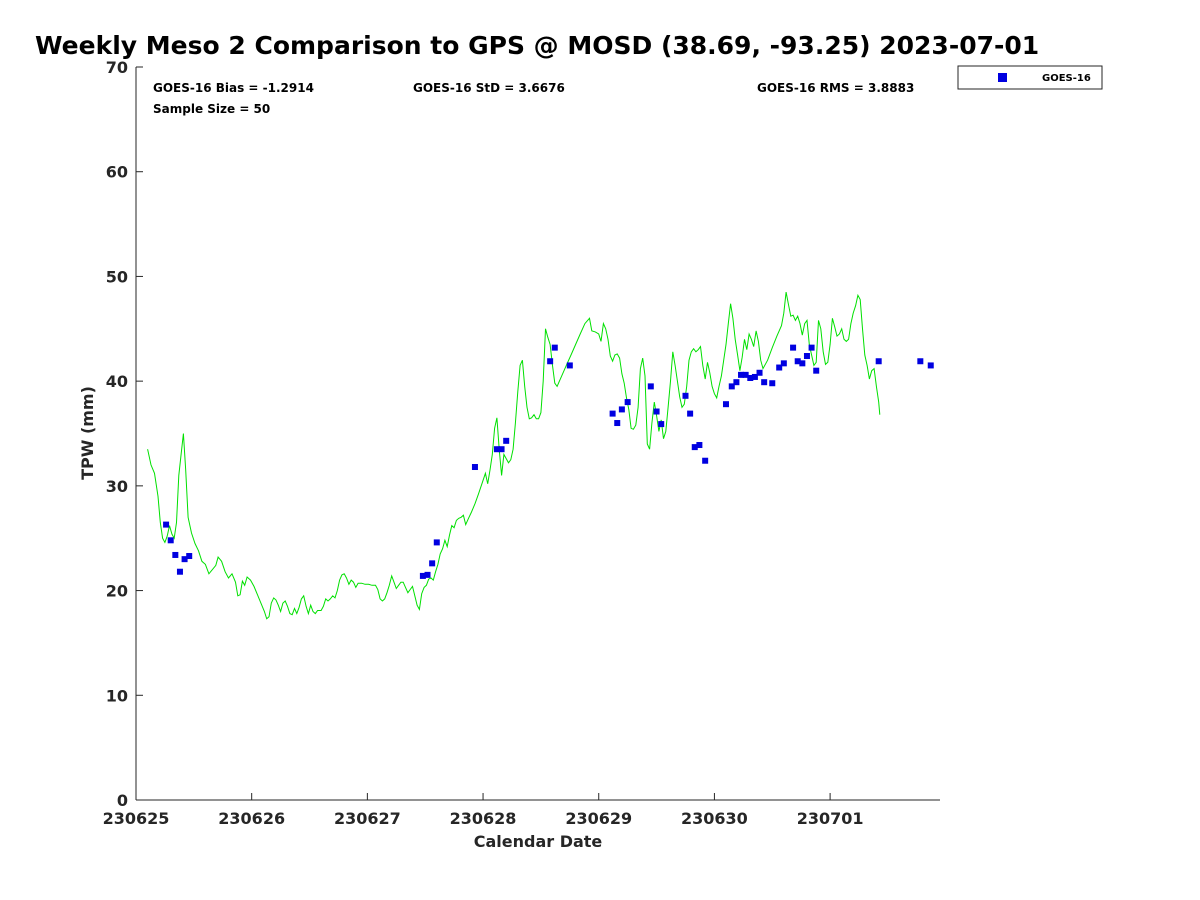 This screenshot has width=1200, height=900. I want to click on y-tick-label: 10, so click(117, 695).